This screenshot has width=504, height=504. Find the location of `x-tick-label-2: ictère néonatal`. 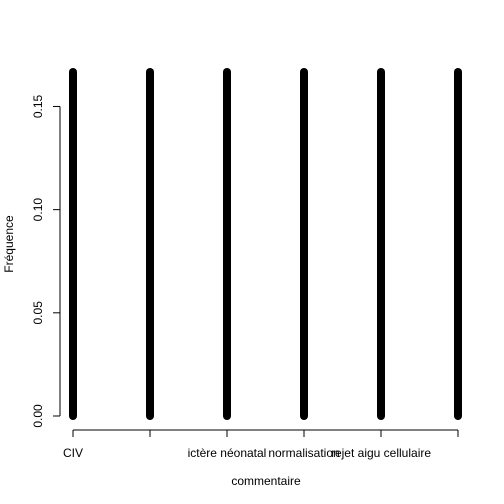

x-tick-label-2: ictère néonatal is located at coordinates (227, 453).